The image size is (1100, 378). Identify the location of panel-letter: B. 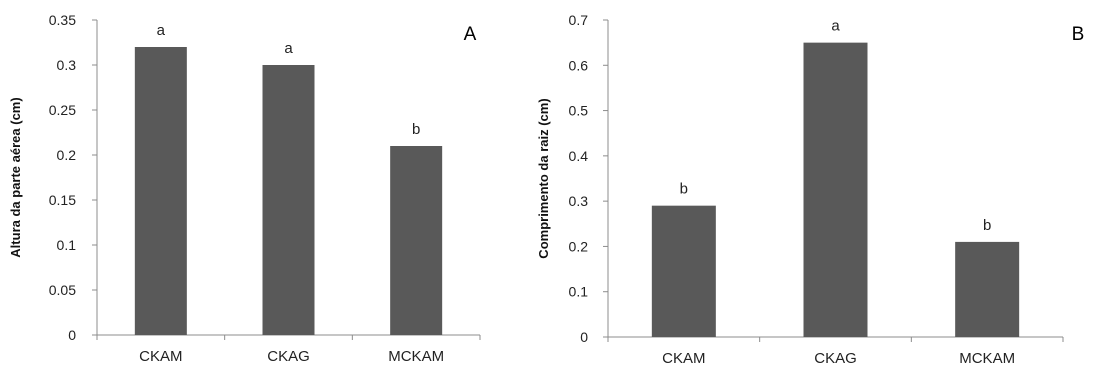
(1078, 34).